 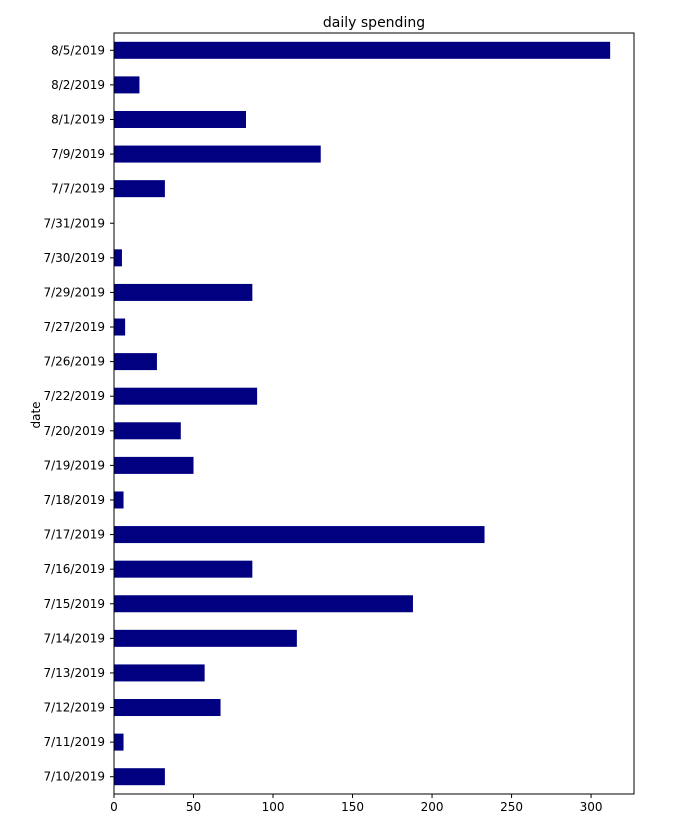 What do you see at coordinates (78, 85) in the screenshot?
I see `y-tick-label: 8/2/2019` at bounding box center [78, 85].